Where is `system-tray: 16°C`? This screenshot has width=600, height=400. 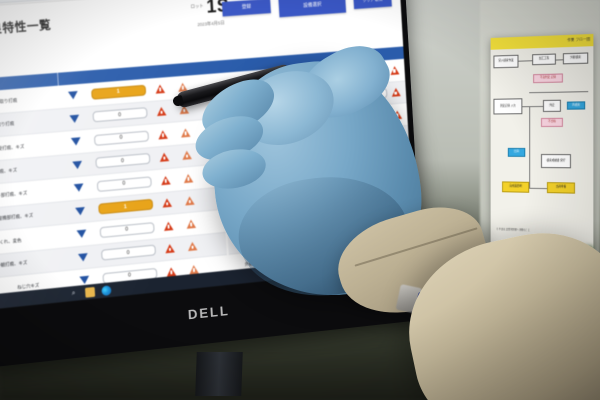 system-tray: 16°C is located at coordinates (404, 260).